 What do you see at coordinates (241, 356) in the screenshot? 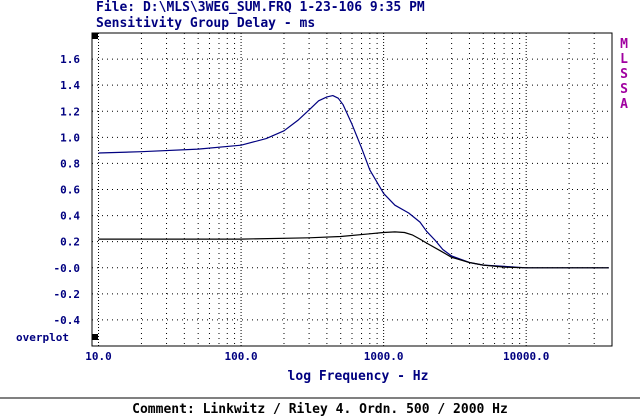
I see `x-tick-label: 100.0` at bounding box center [241, 356].